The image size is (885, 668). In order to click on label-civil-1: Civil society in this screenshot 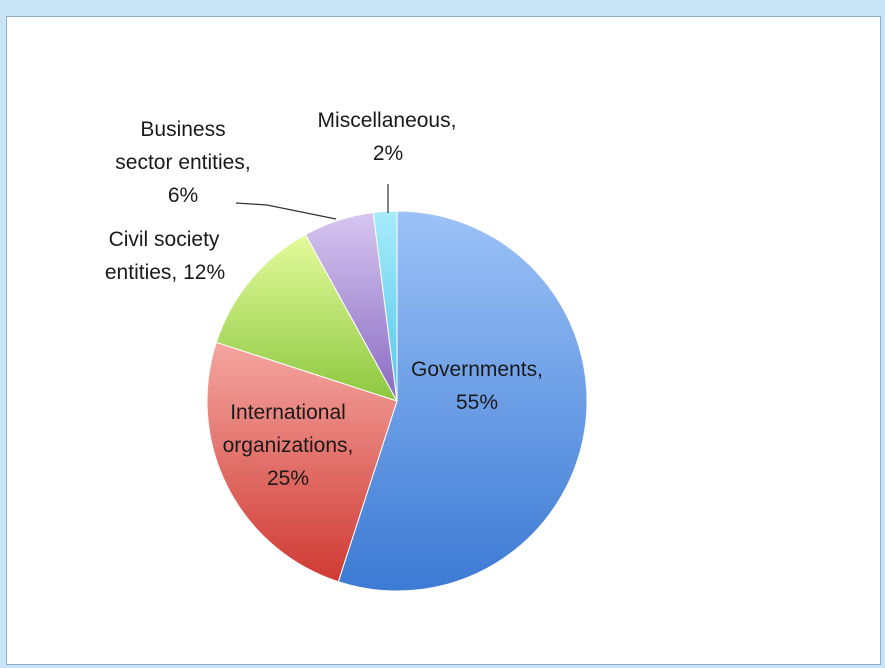, I will do `click(164, 239)`.